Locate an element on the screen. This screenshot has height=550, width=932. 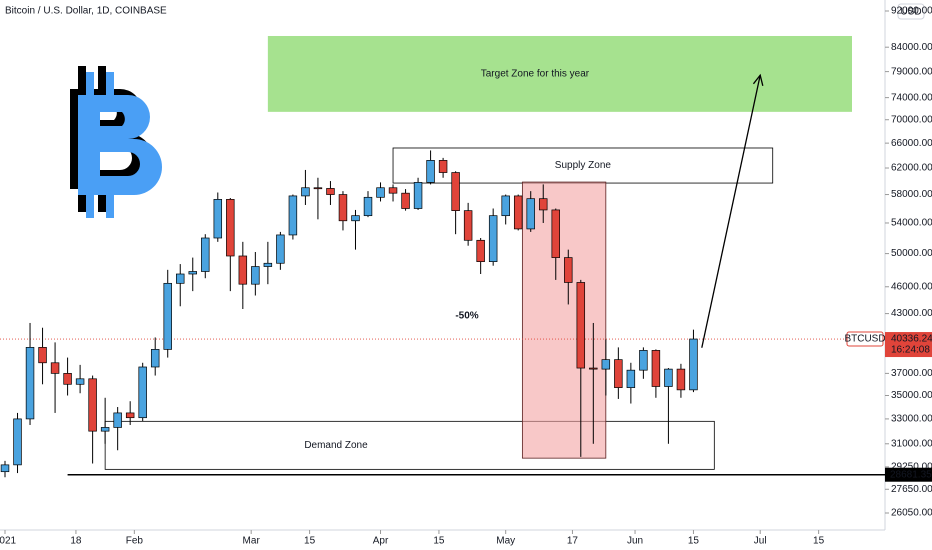
x-tick-label: 18 is located at coordinates (76, 541).